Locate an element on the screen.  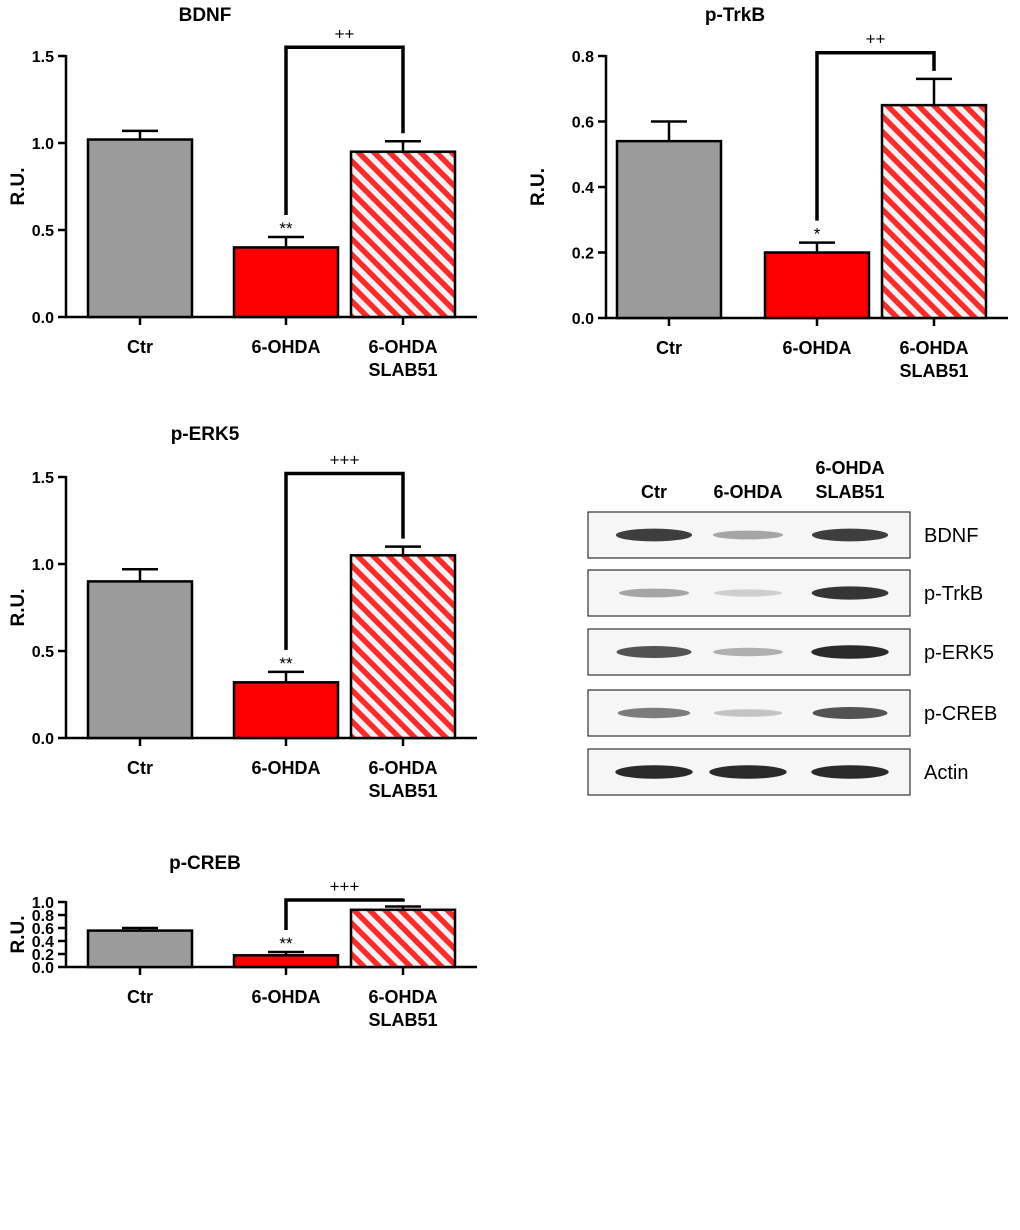
chart-title: p-TrkB is located at coordinates (735, 15).